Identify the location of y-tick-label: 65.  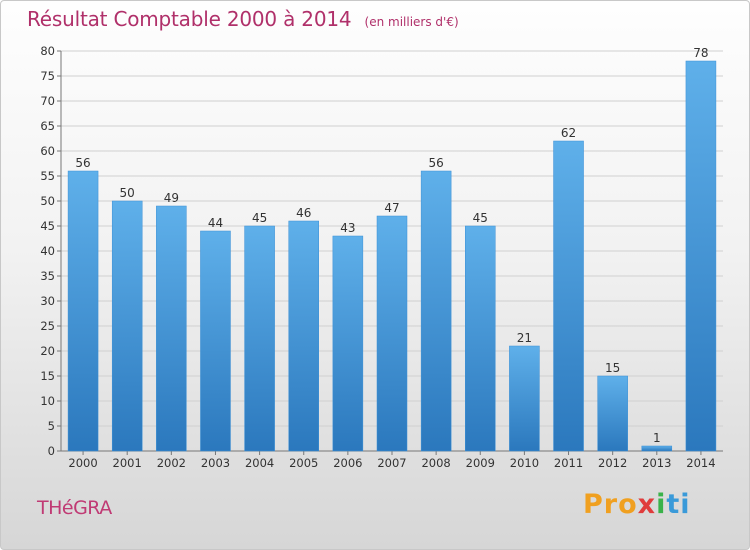
(47, 126).